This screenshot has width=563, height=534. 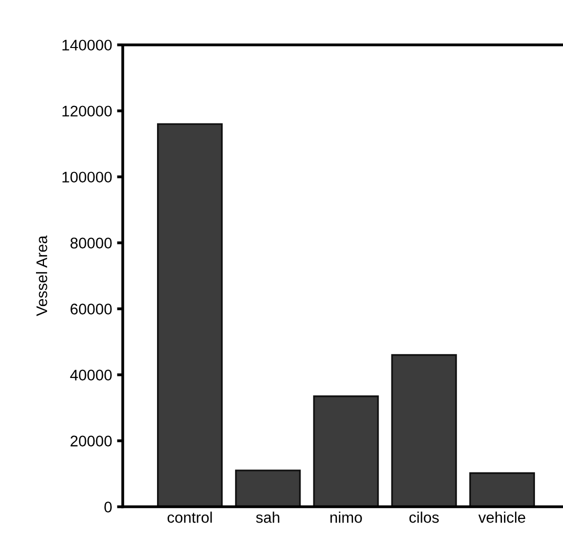 I want to click on y-tick-label: 80000, so click(x=91, y=243).